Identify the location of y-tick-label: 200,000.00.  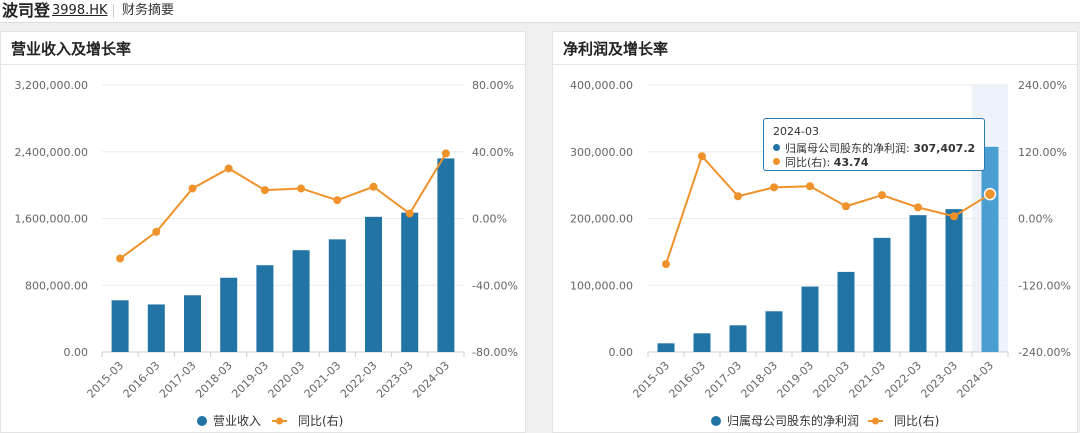
(601, 219).